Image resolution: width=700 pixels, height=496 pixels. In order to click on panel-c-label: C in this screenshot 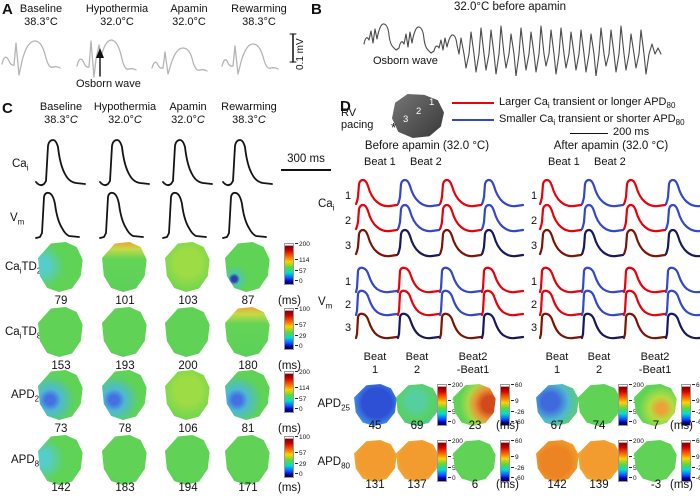, I will do `click(7, 108)`.